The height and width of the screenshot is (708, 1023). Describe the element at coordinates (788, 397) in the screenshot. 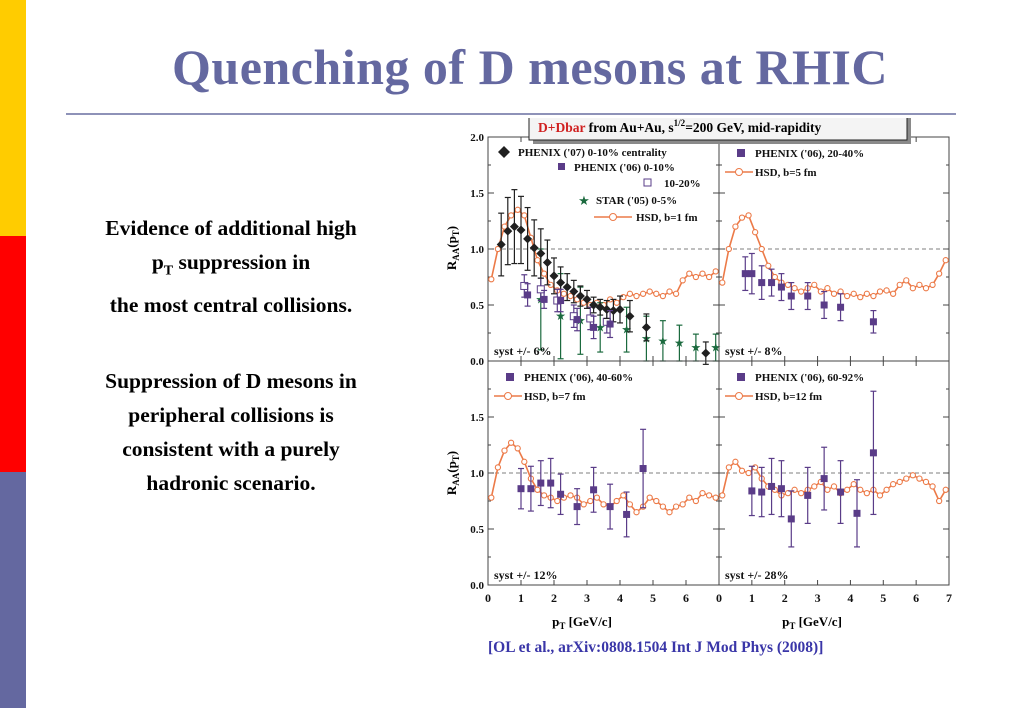

I see `legend-label: HSD, b=12 fm` at that location.